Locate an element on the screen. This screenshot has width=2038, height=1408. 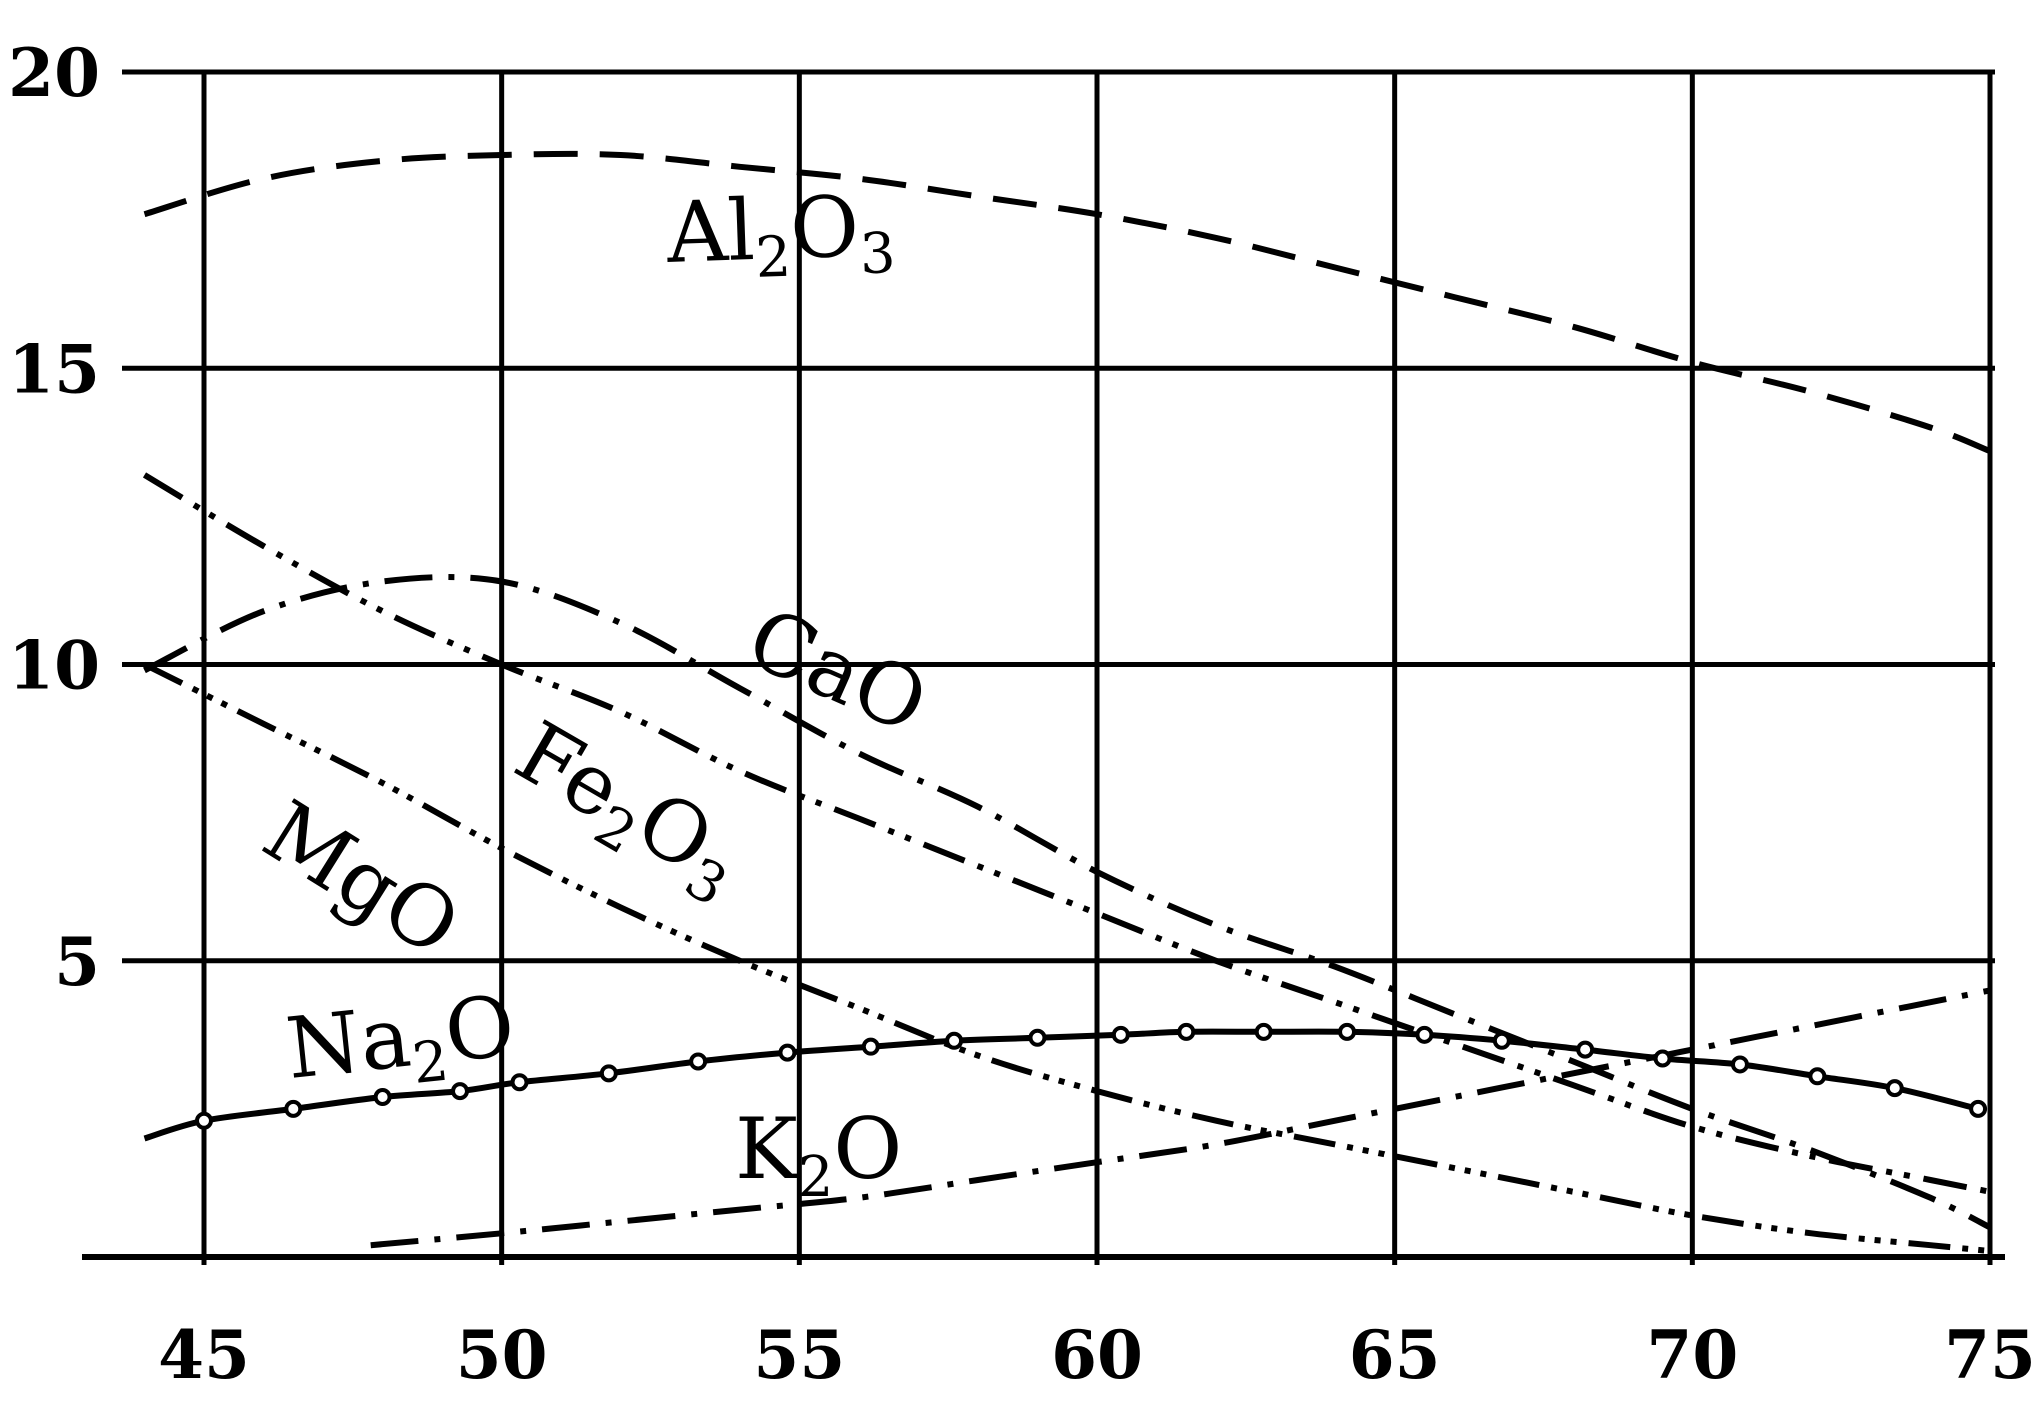
y-tick-label-5: 5 is located at coordinates (77, 962).